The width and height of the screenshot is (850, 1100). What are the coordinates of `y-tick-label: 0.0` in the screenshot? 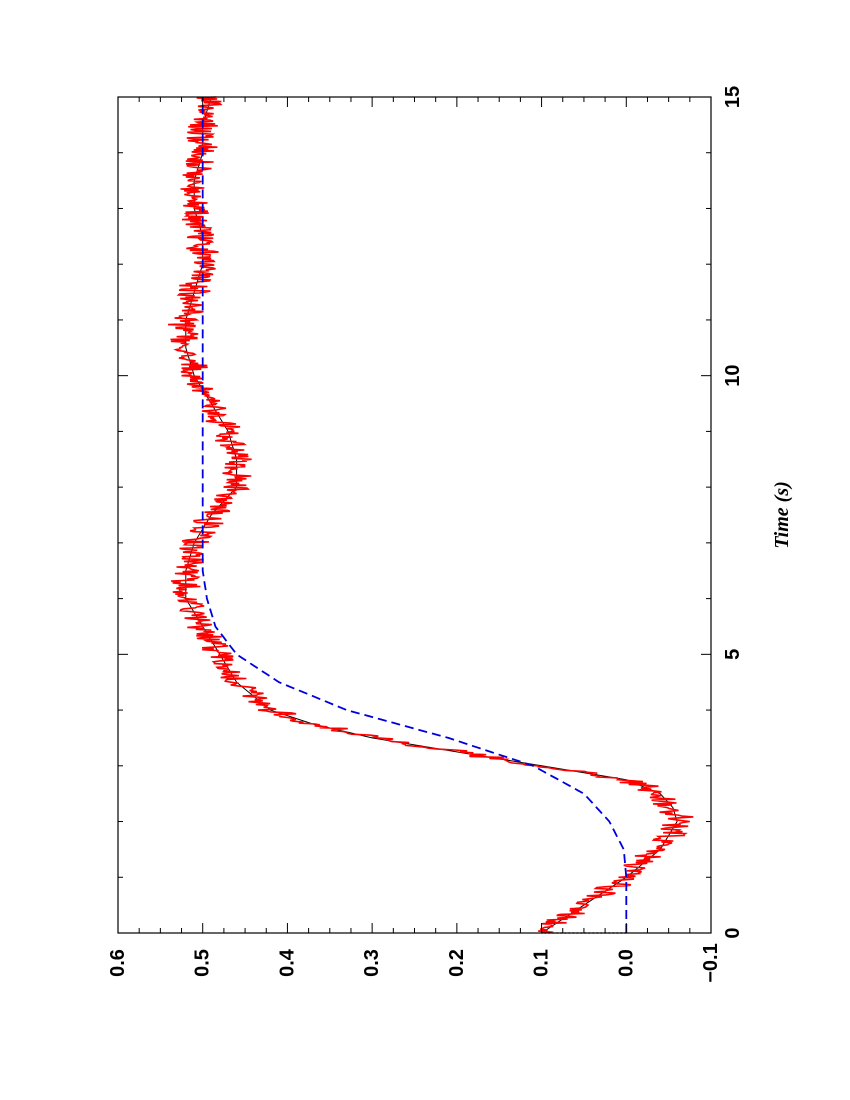 It's located at (626, 963).